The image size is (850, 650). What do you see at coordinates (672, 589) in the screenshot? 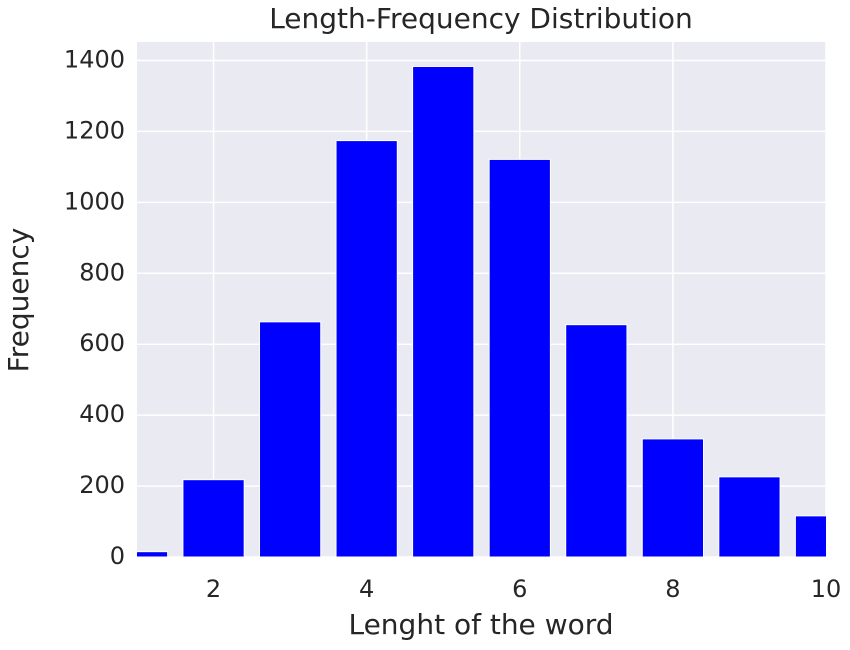
I see `x-tick-label: 8` at bounding box center [672, 589].